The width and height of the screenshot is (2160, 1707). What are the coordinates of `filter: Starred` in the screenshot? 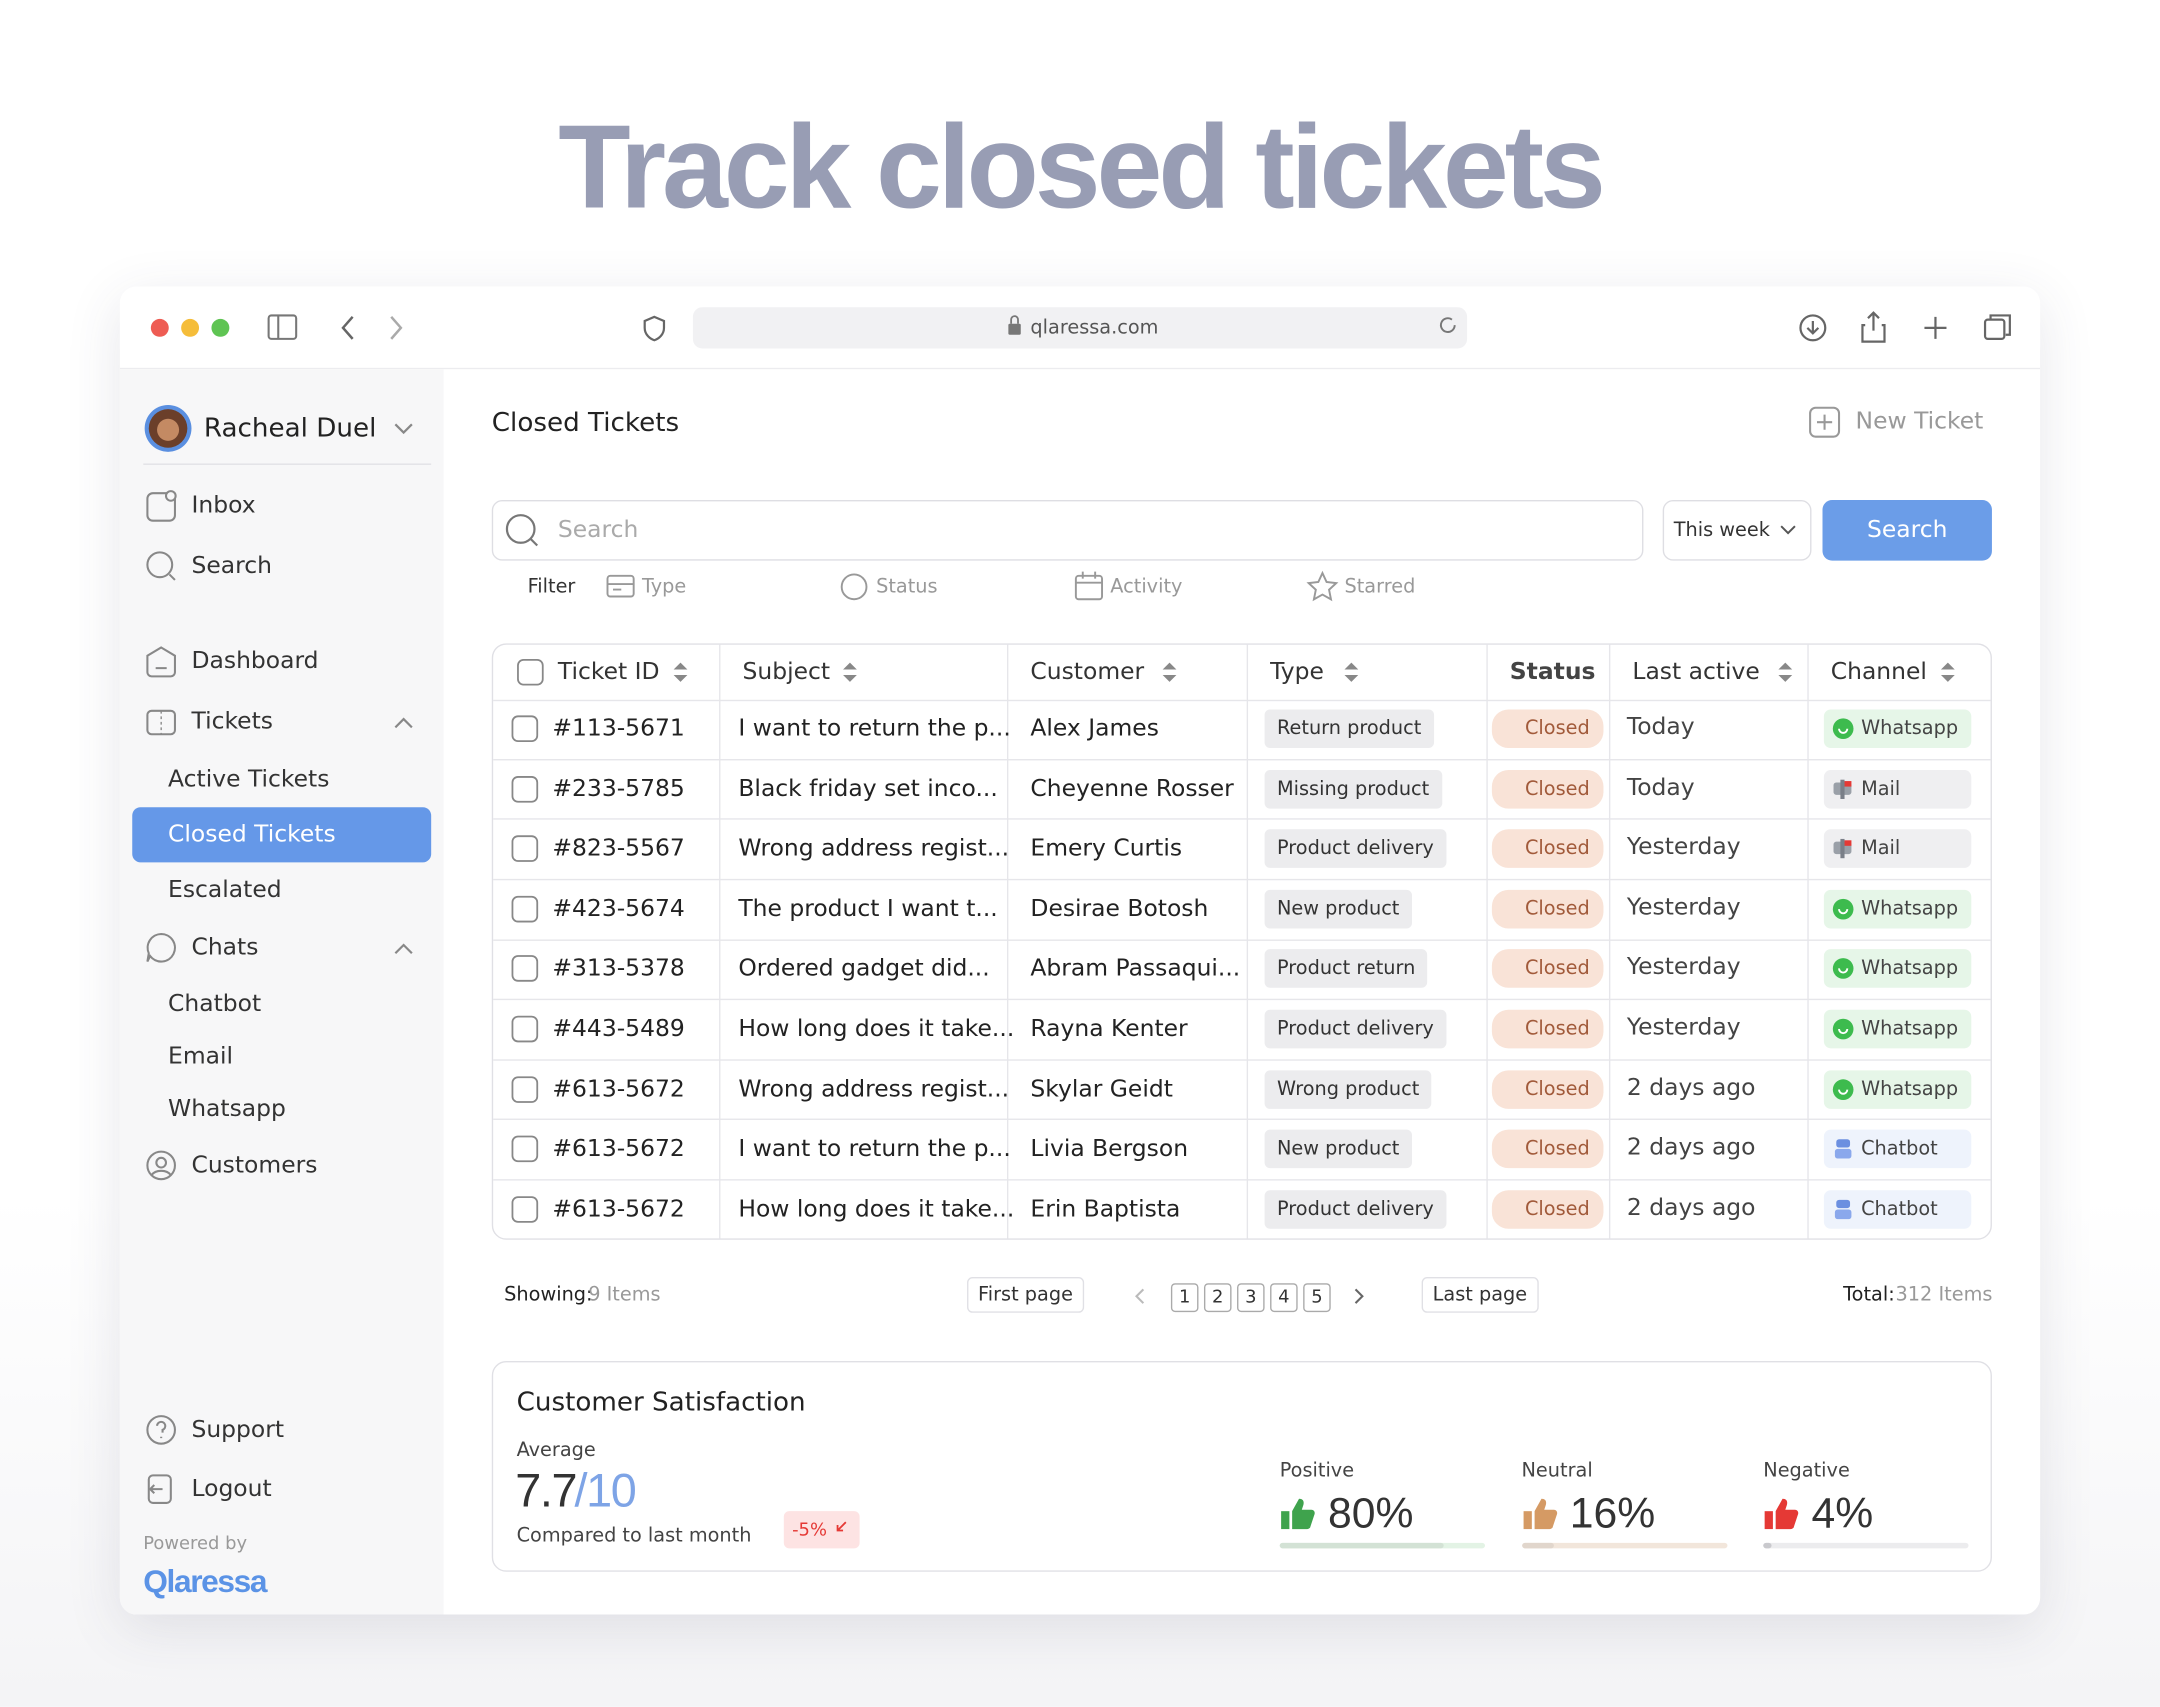 It's located at (1380, 586).